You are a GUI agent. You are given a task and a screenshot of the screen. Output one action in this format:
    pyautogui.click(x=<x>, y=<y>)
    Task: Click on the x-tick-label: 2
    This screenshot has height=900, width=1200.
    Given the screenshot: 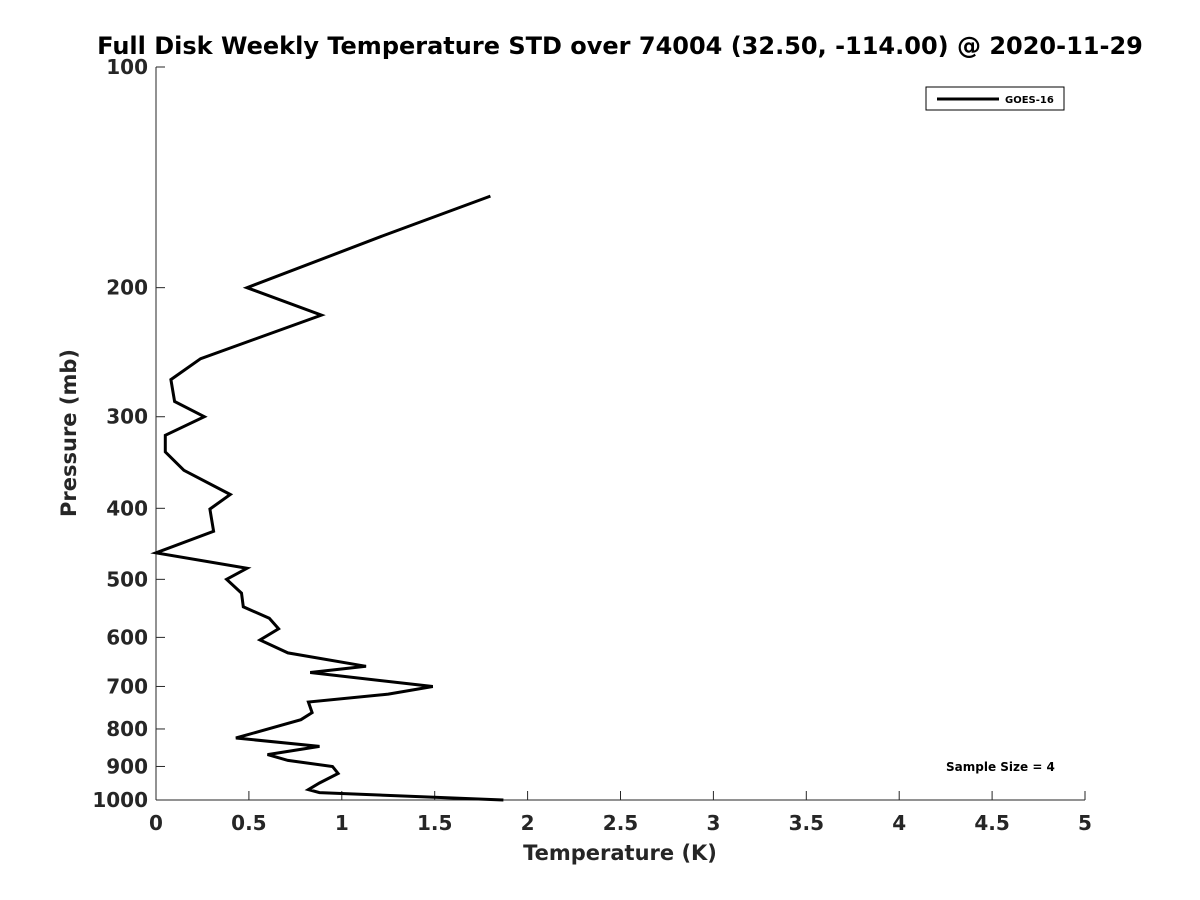 What is the action you would take?
    pyautogui.click(x=528, y=823)
    